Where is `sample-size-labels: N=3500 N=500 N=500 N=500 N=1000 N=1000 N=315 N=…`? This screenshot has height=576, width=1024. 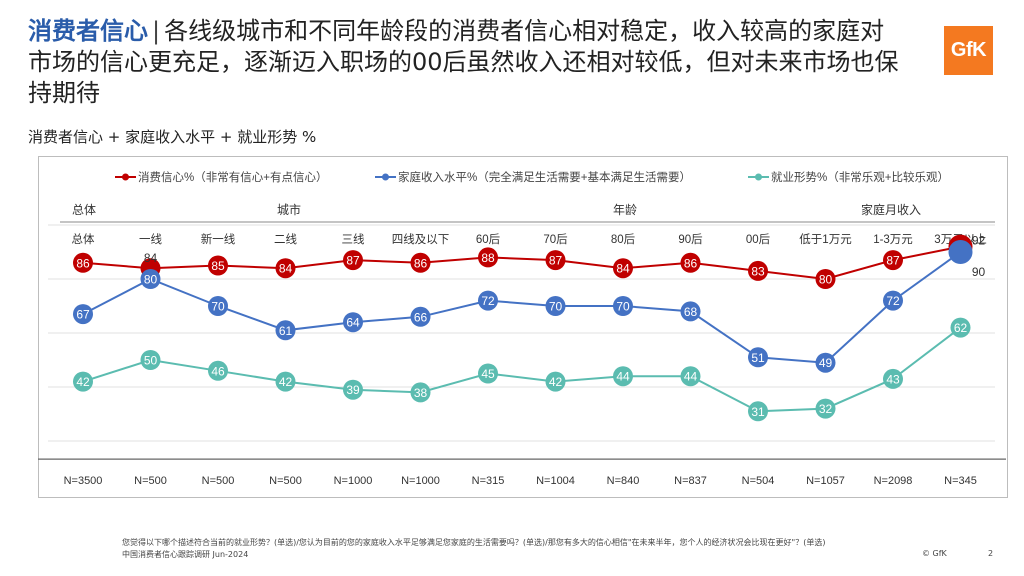
sample-size-labels: N=3500 N=500 N=500 N=500 N=1000 N=1000 N=315 N=… is located at coordinates (520, 481).